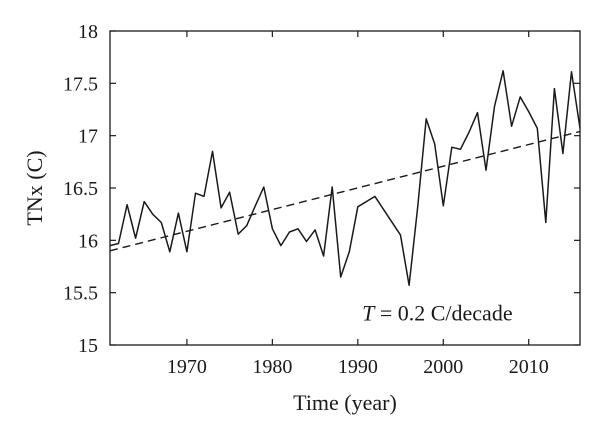 This screenshot has width=600, height=442. What do you see at coordinates (80, 294) in the screenshot?
I see `y-tick-label: 15.5` at bounding box center [80, 294].